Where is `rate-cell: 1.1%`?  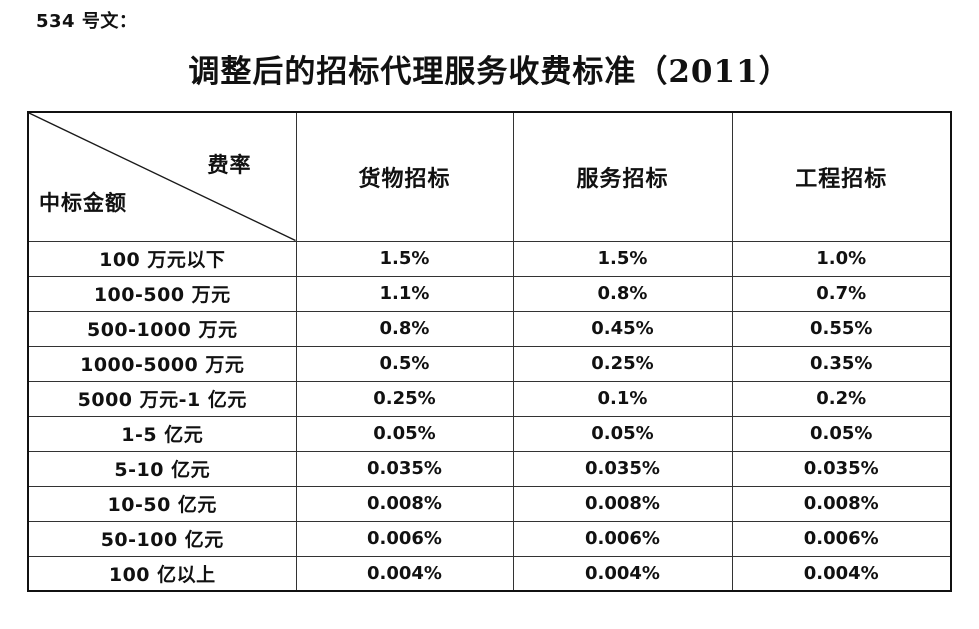
rate-cell: 1.1% is located at coordinates (404, 293).